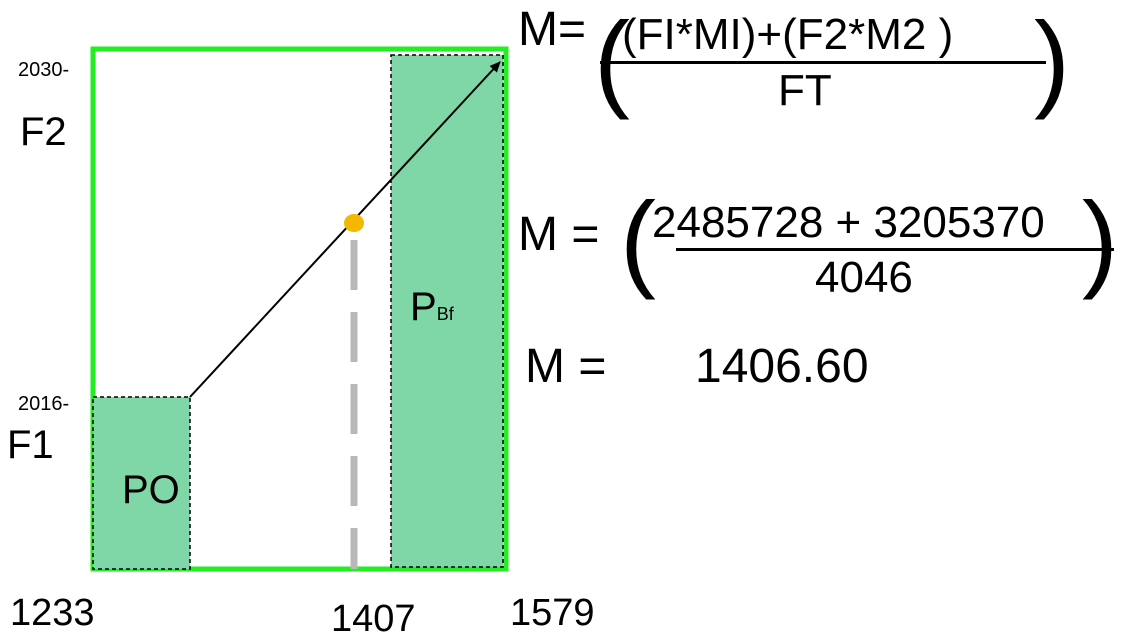 This screenshot has height=641, width=1129. I want to click on x-label-middle: 1407, so click(373, 619).